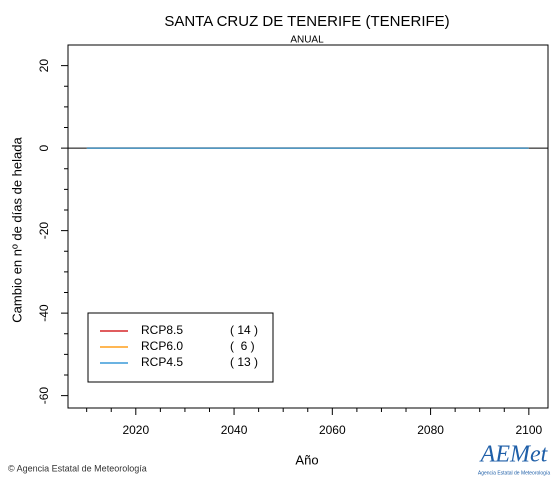 The height and width of the screenshot is (478, 553). I want to click on legend-label: RCP8.5, so click(162, 330).